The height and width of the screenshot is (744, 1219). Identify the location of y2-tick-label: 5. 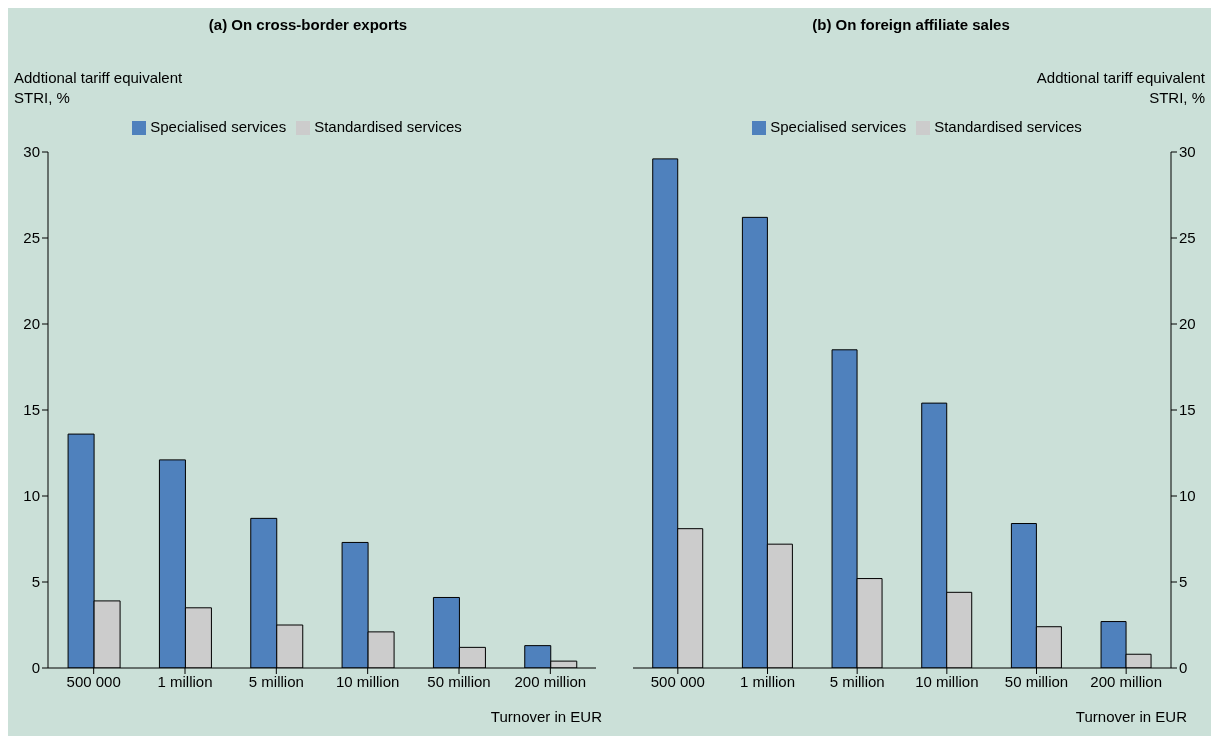
(1183, 582).